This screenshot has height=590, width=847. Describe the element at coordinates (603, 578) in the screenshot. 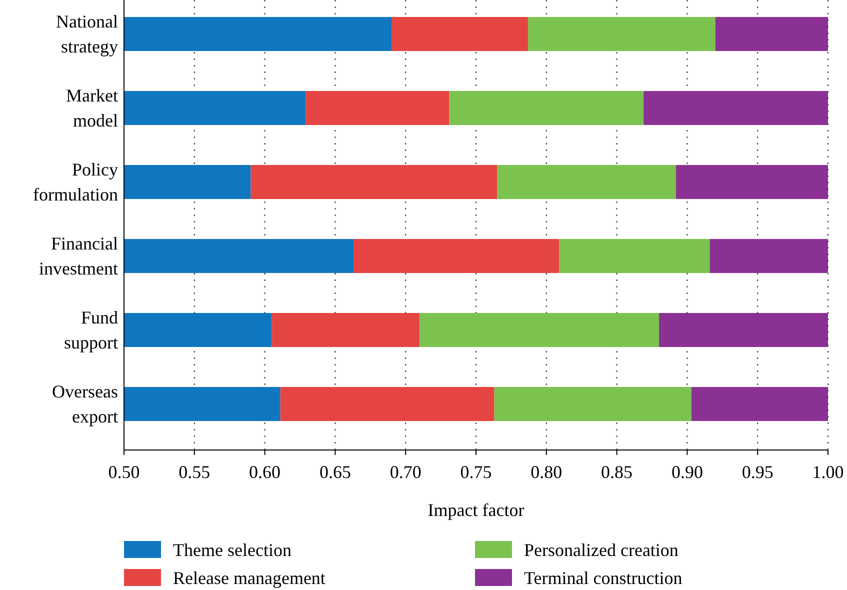

I see `legend-label: Terminal construction` at that location.